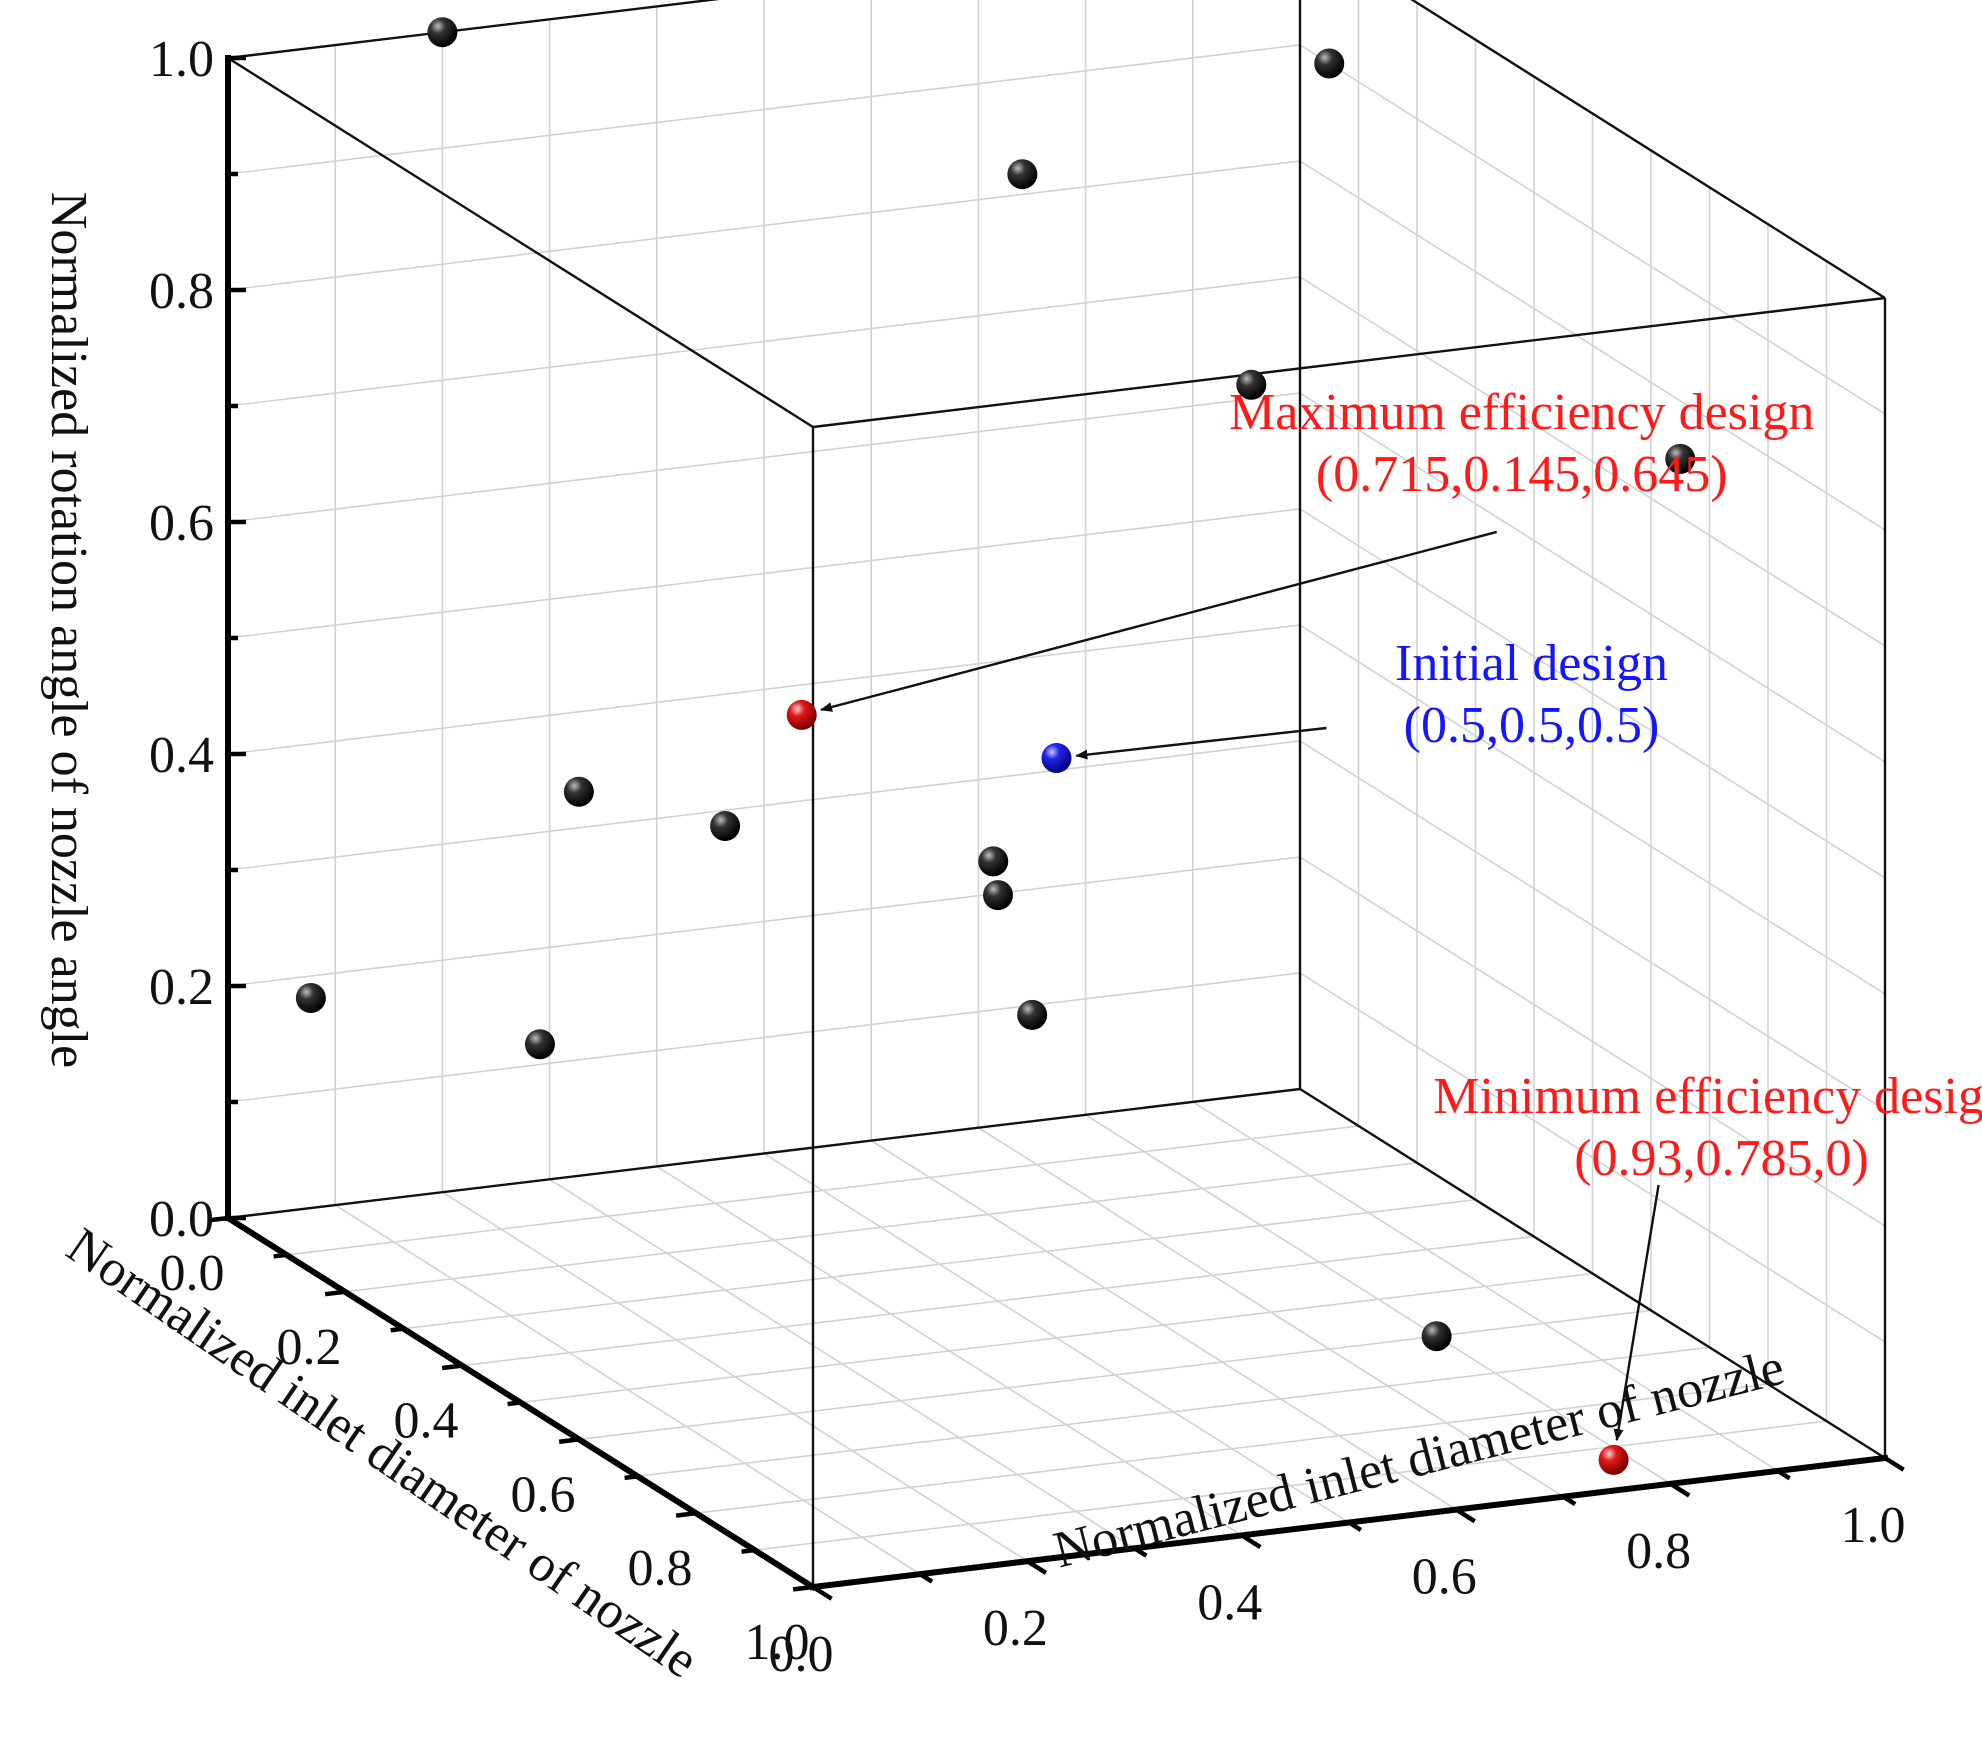 This screenshot has height=1755, width=1982. I want to click on x-tick-label: 0.8, so click(660, 1568).